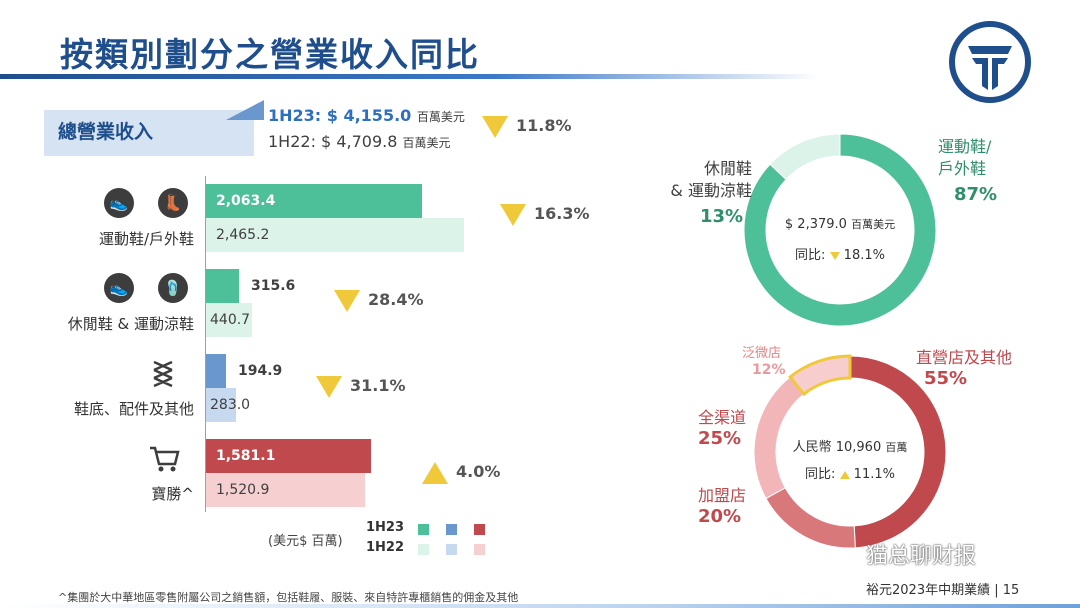 This screenshot has height=608, width=1080. Describe the element at coordinates (540, 606) in the screenshot. I see `footer-bar` at that location.